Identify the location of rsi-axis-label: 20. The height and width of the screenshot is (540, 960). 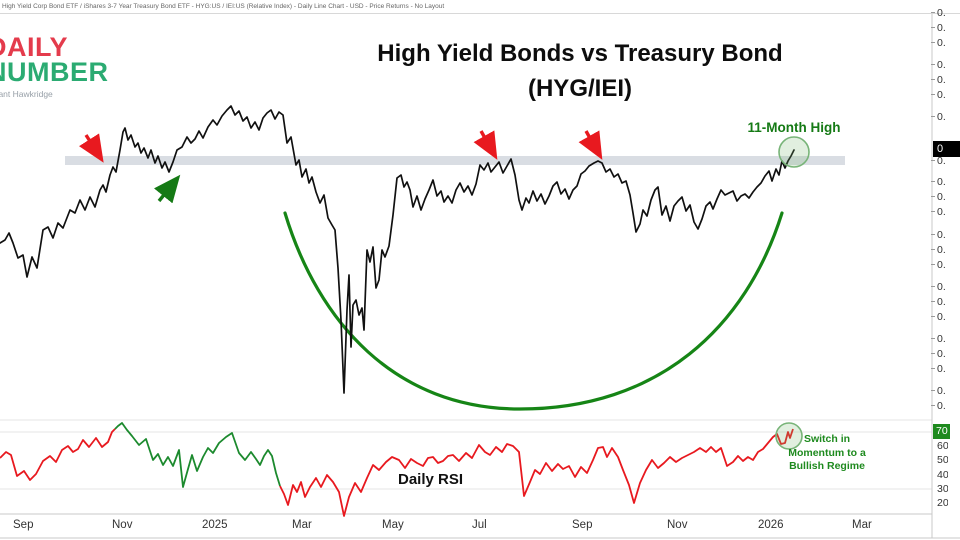
(942, 503).